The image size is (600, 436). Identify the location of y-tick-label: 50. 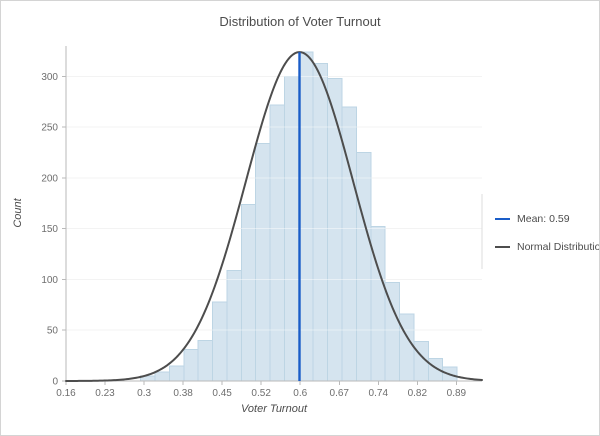
(53, 331).